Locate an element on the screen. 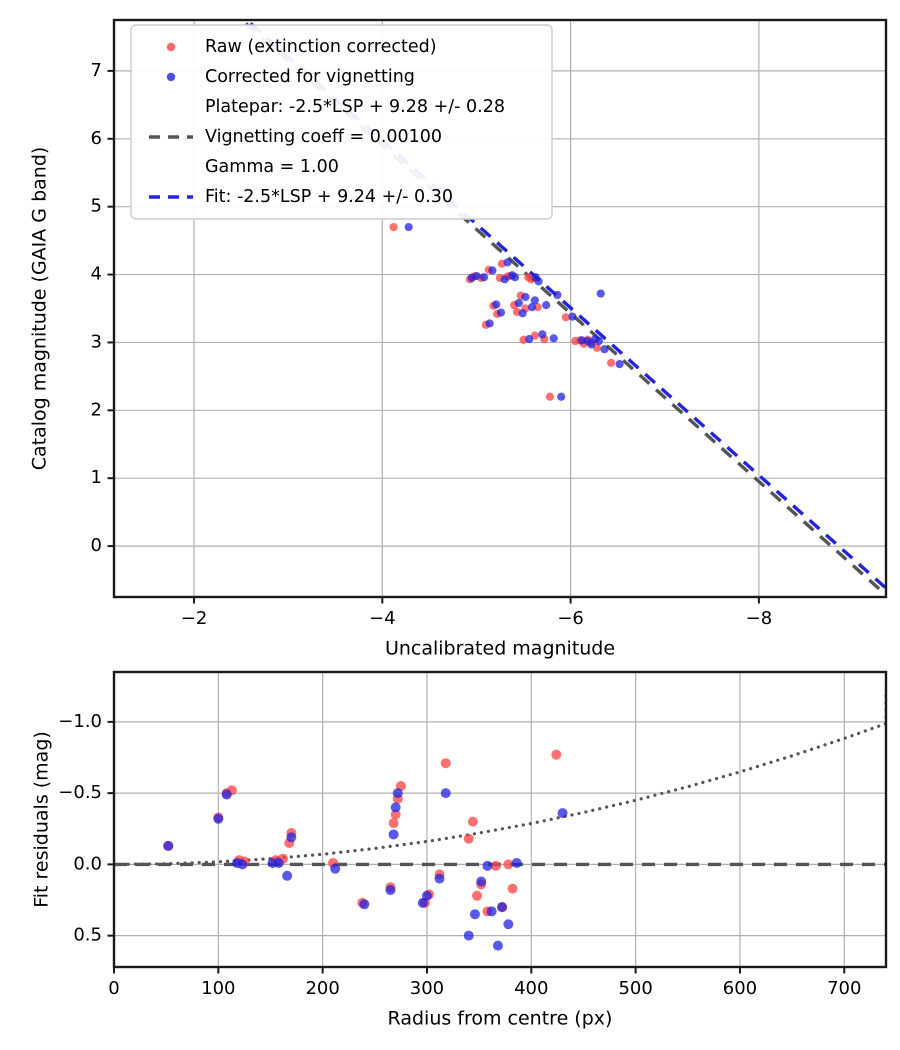  ytick-label: 3 is located at coordinates (96, 341).